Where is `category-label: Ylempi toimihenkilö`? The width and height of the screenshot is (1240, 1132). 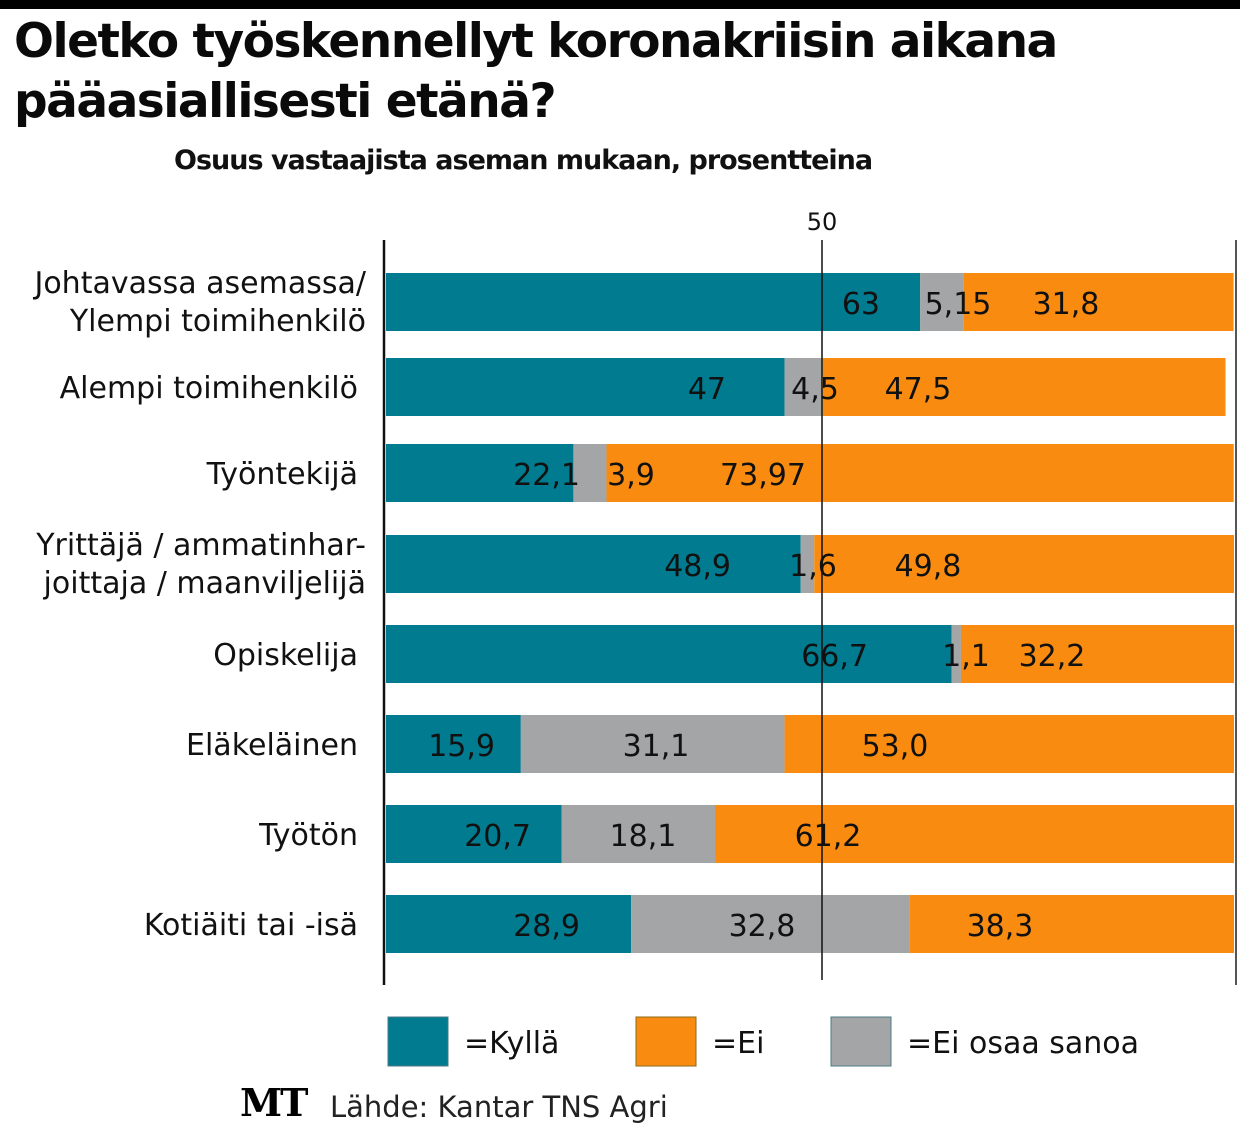 category-label: Ylempi toimihenkilö is located at coordinates (217, 321).